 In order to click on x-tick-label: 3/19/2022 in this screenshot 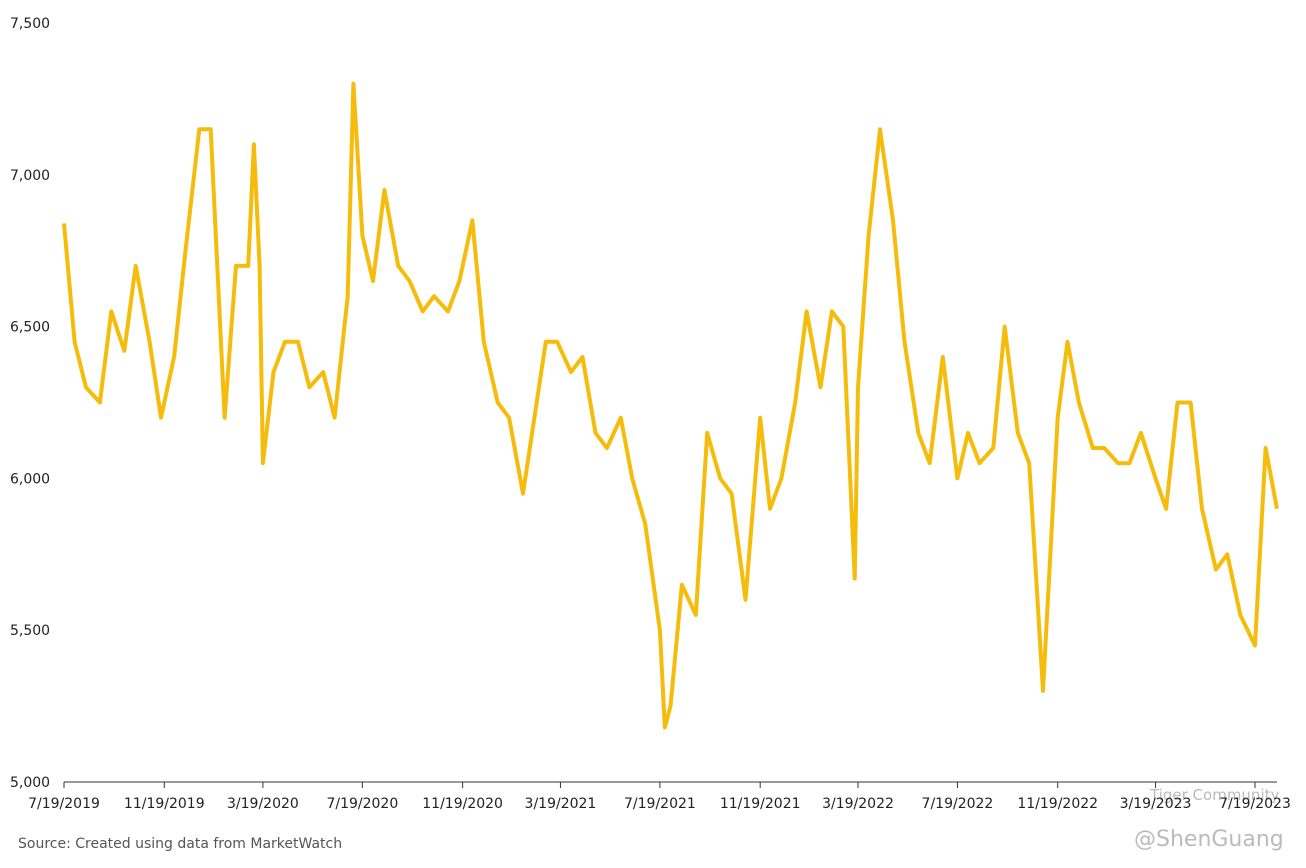, I will do `click(858, 804)`.